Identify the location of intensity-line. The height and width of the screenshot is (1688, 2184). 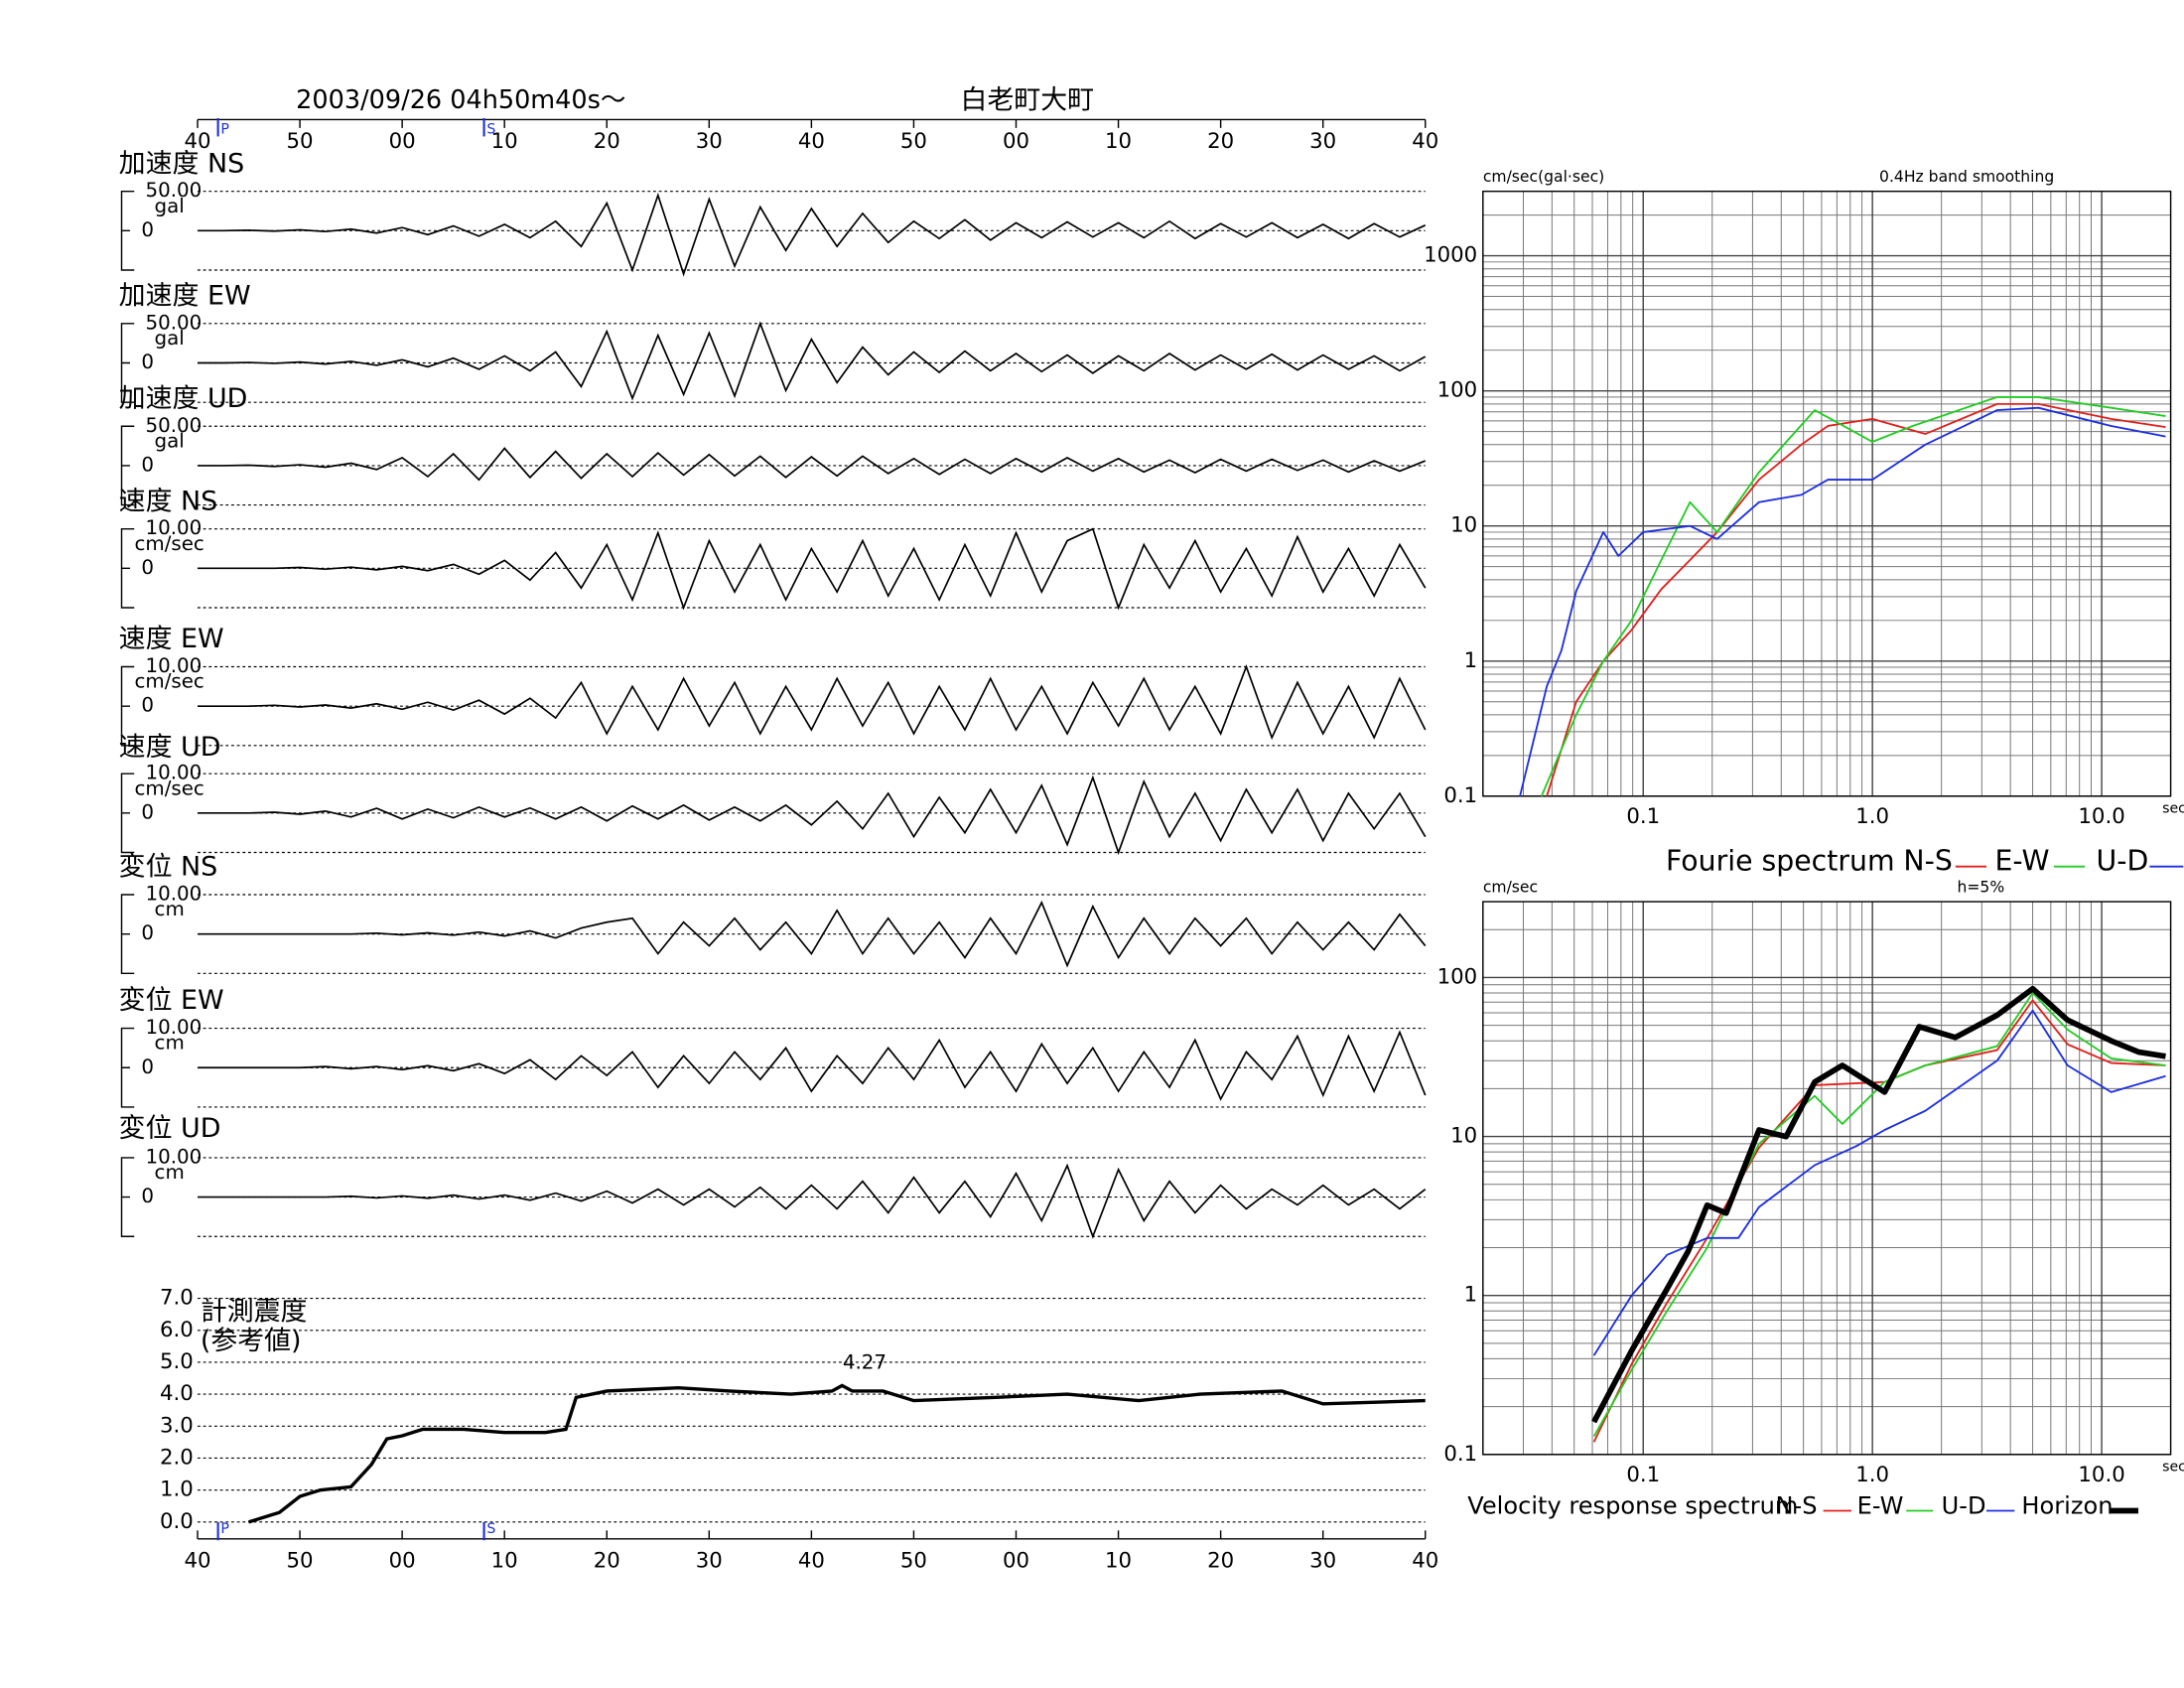
(837, 1453).